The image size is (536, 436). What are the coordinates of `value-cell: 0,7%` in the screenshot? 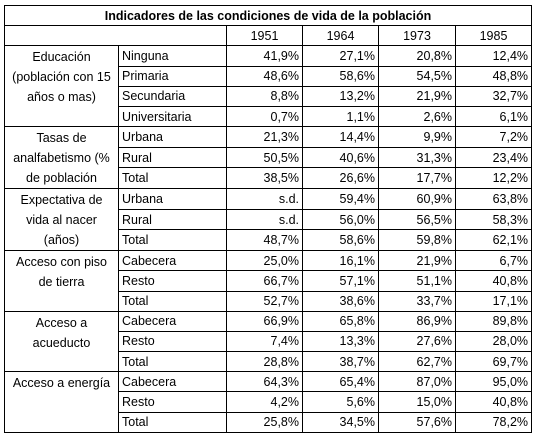 It's located at (264, 116).